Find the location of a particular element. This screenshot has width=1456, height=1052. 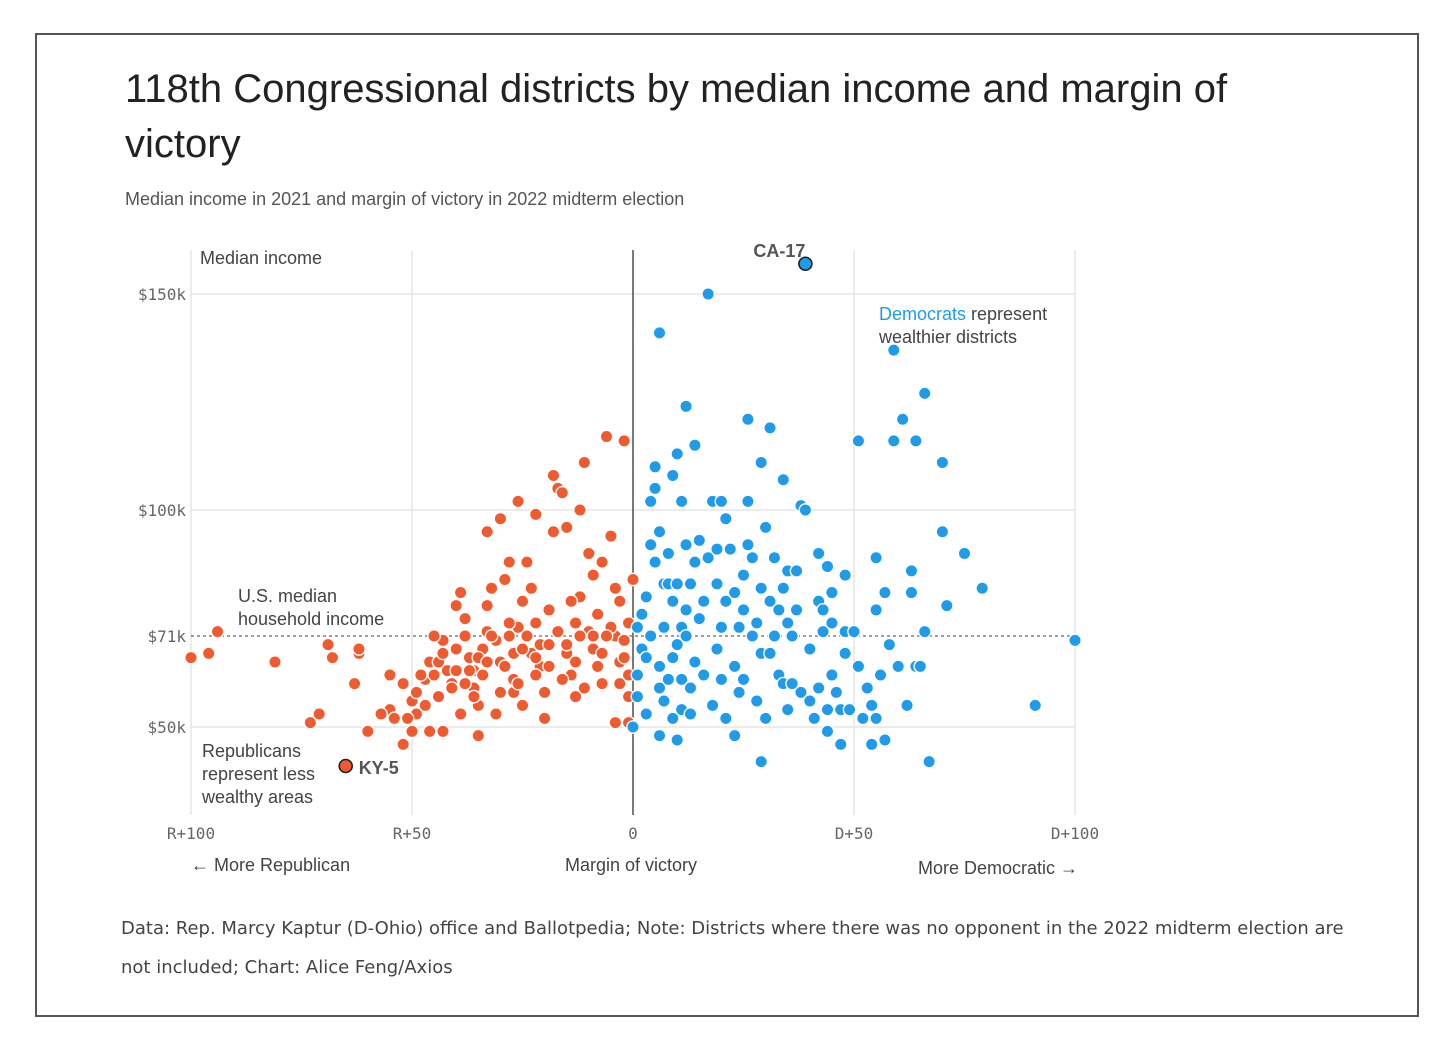

more-democratic-label: More Democratic → is located at coordinates (998, 868).